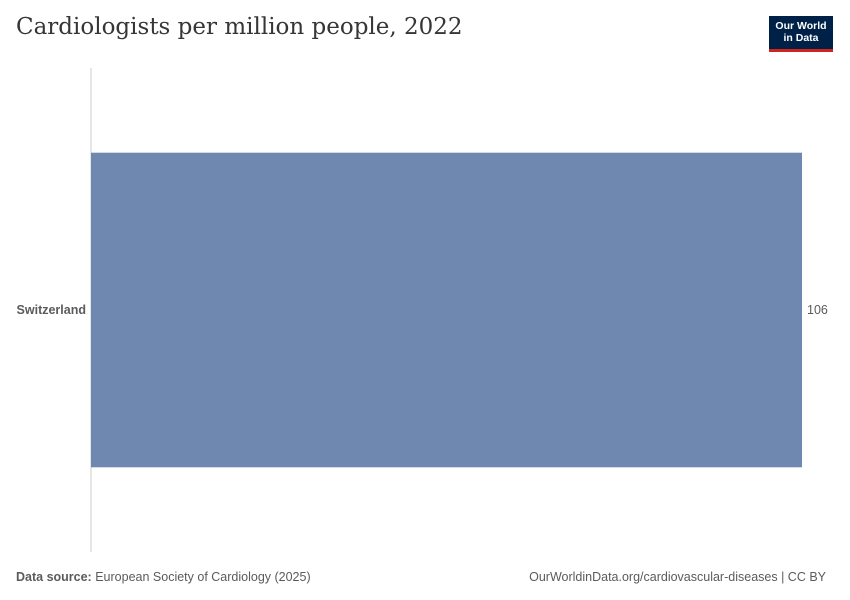  What do you see at coordinates (54, 577) in the screenshot?
I see `data-source-label: Data source:` at bounding box center [54, 577].